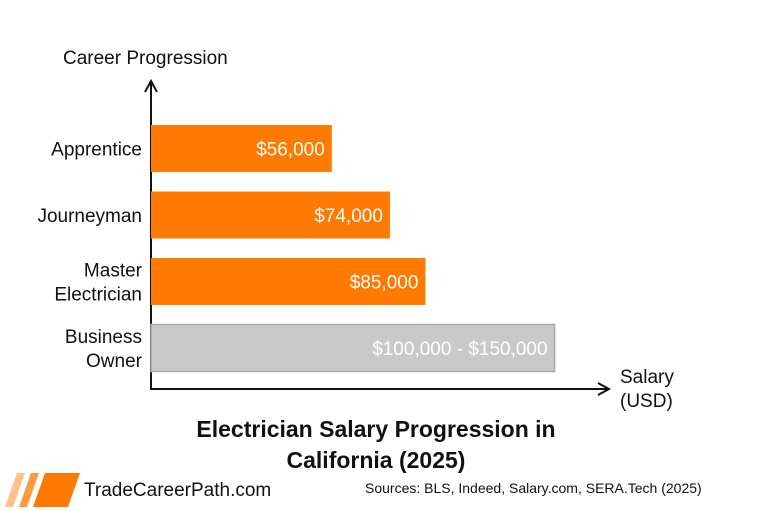 The height and width of the screenshot is (511, 762). What do you see at coordinates (647, 389) in the screenshot?
I see `x-axis-title: Salary (USD)` at bounding box center [647, 389].